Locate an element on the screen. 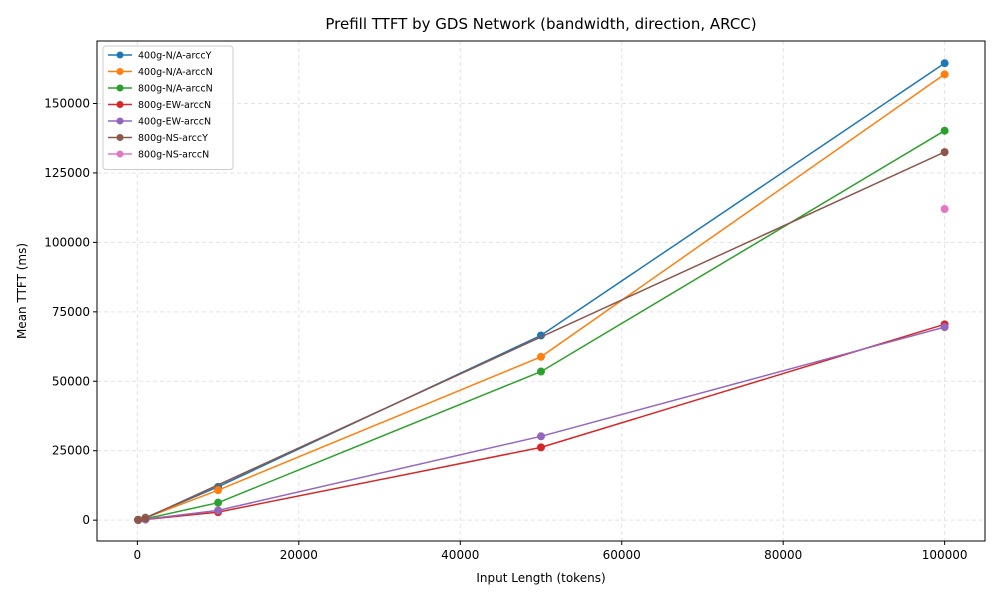  y-tick-label: 50000 is located at coordinates (71, 381).